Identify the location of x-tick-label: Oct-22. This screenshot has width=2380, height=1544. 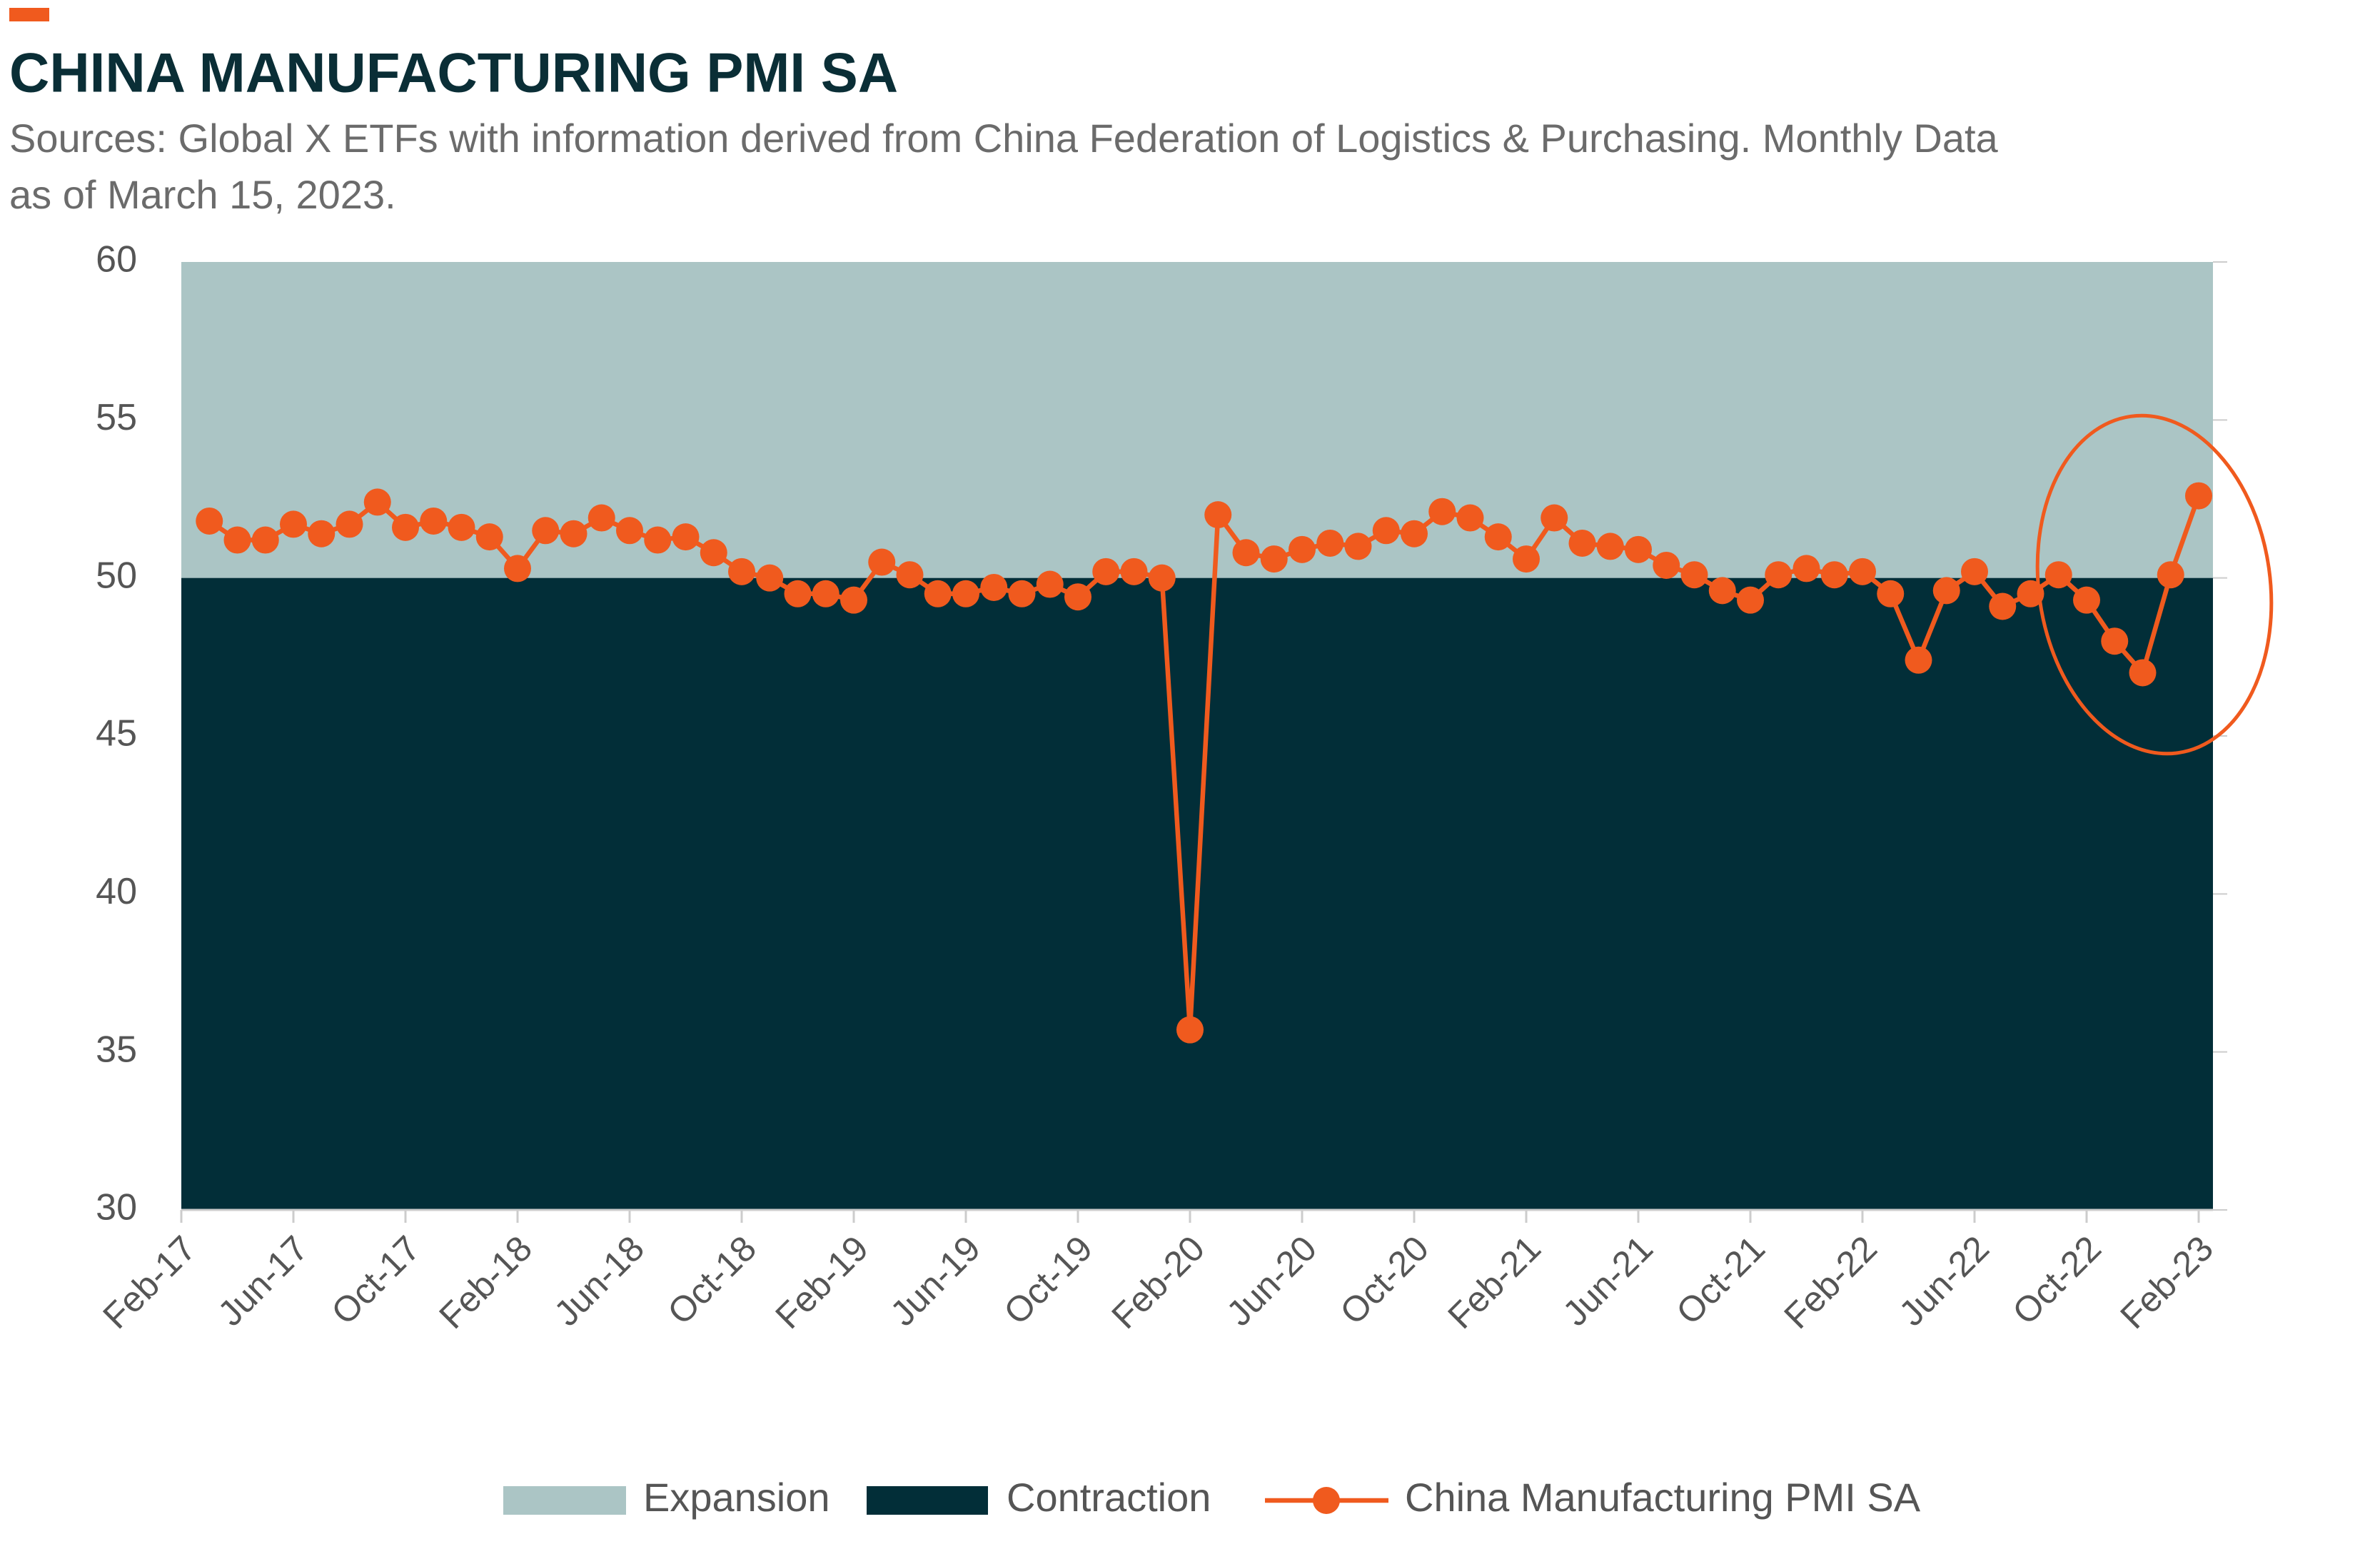
(2057, 1281).